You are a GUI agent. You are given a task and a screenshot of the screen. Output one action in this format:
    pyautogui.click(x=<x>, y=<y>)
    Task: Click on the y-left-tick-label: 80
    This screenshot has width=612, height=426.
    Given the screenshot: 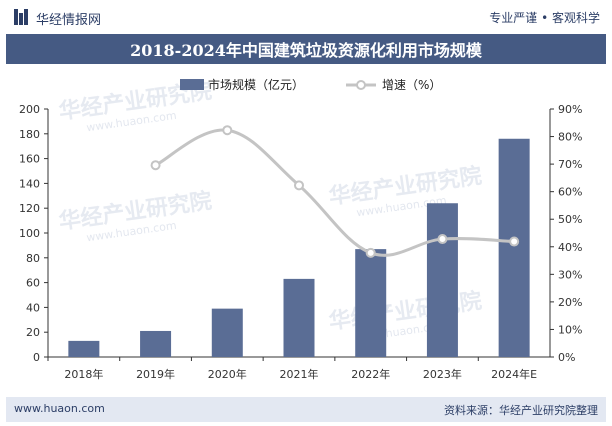 What is the action you would take?
    pyautogui.click(x=33, y=258)
    